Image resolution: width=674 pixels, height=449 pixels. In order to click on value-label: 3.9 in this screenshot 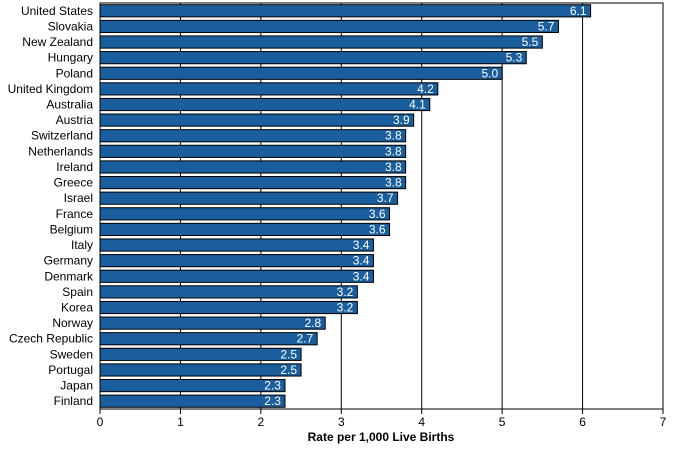, I will do `click(401, 120)`.